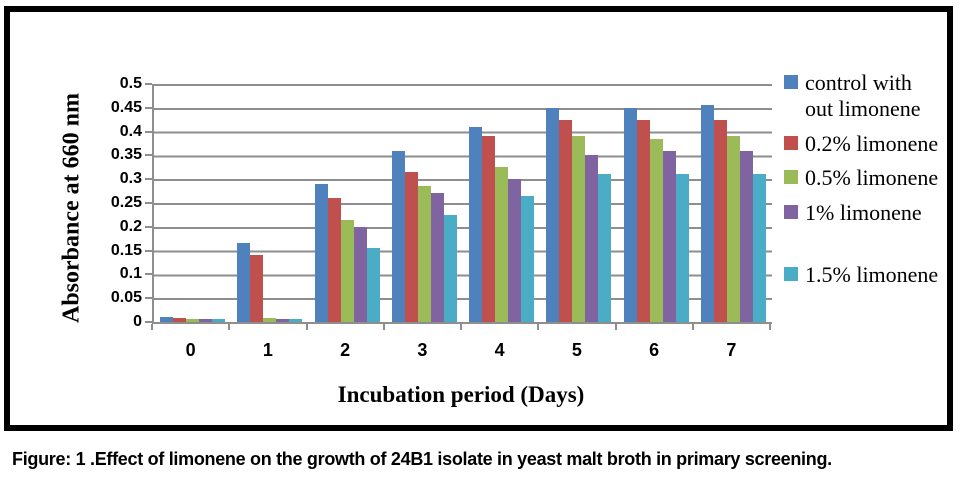 Image resolution: width=962 pixels, height=486 pixels. What do you see at coordinates (731, 350) in the screenshot?
I see `x-tick-label: 7` at bounding box center [731, 350].